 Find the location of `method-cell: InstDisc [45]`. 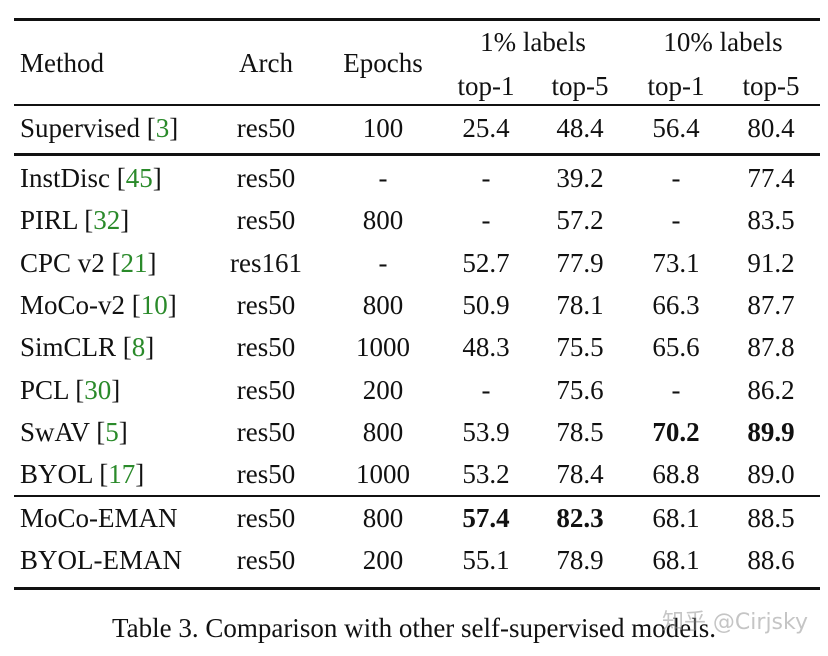

method-cell: InstDisc [45] is located at coordinates (91, 178).